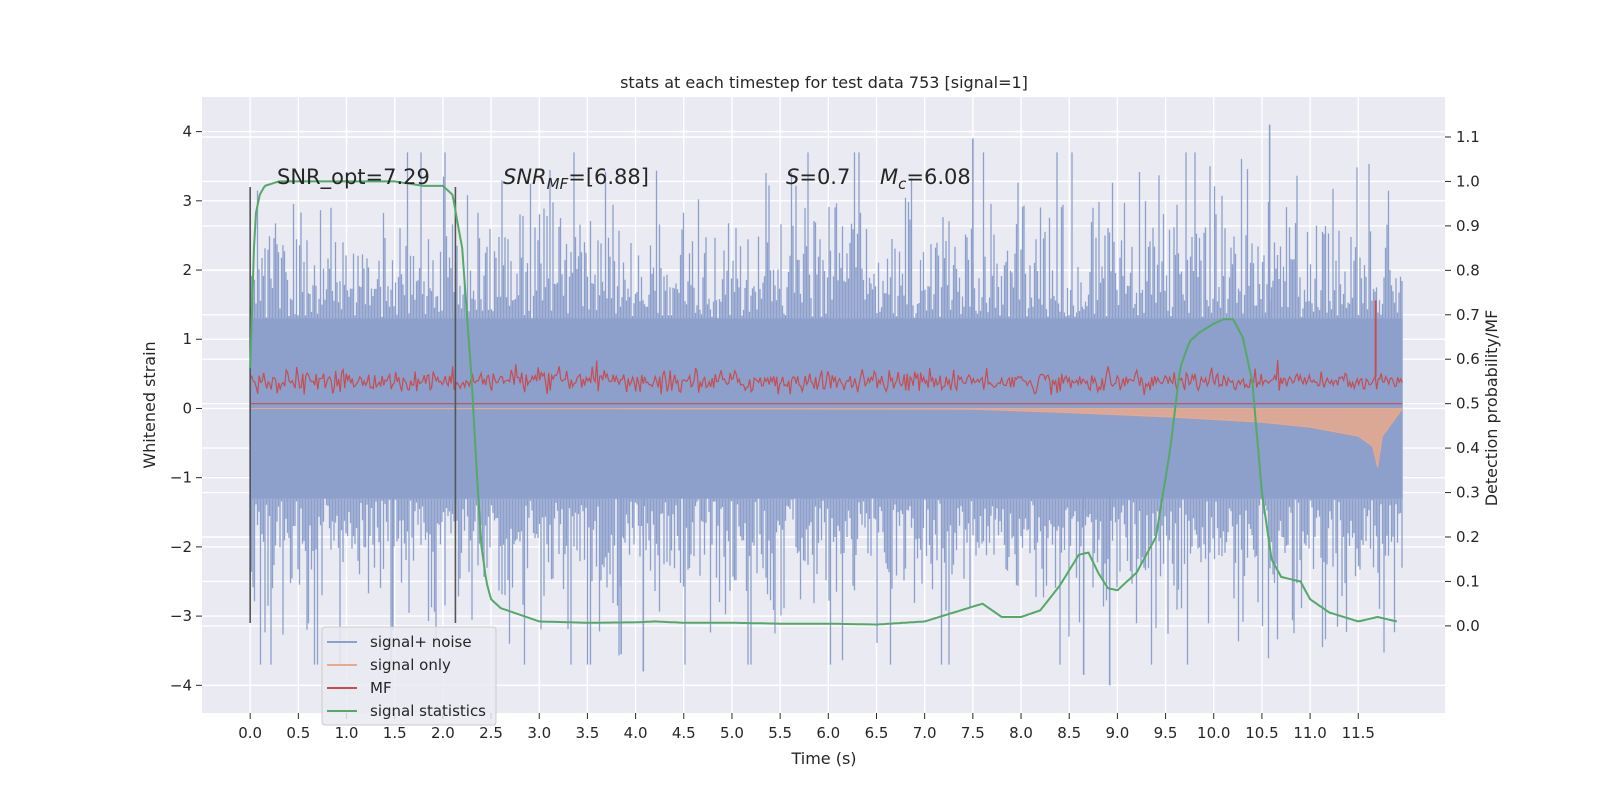 Image resolution: width=1600 pixels, height=800 pixels. I want to click on x-tick-label: 3.5, so click(587, 733).